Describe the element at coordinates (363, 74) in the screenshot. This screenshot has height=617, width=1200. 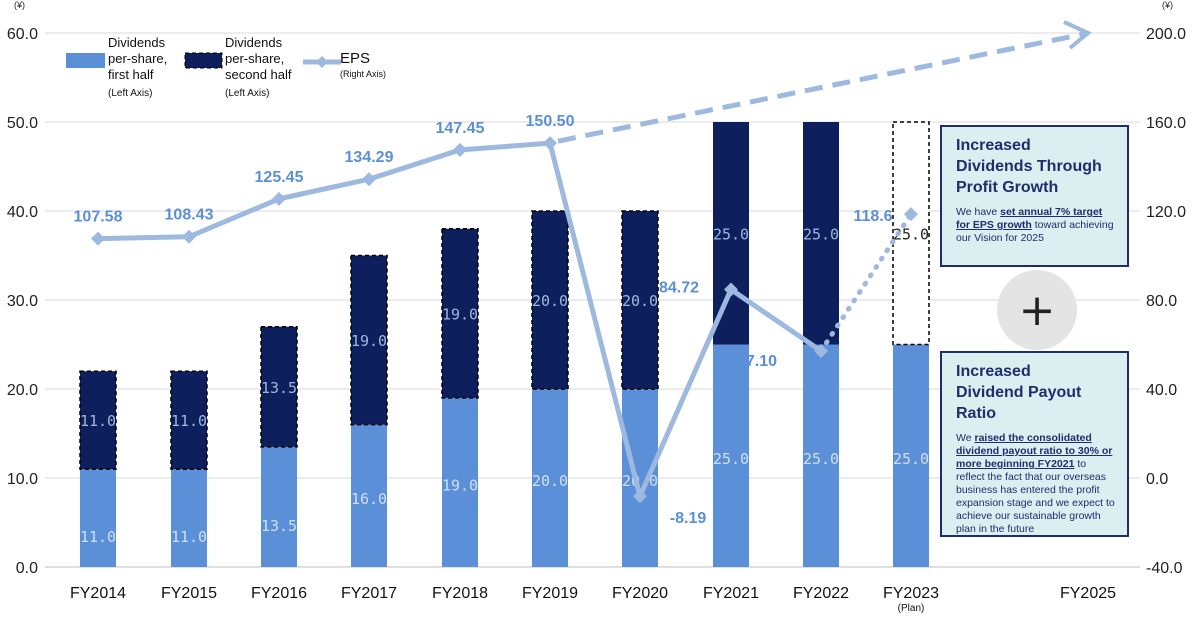
I see `legend-axis-note: (Right Axis)` at that location.